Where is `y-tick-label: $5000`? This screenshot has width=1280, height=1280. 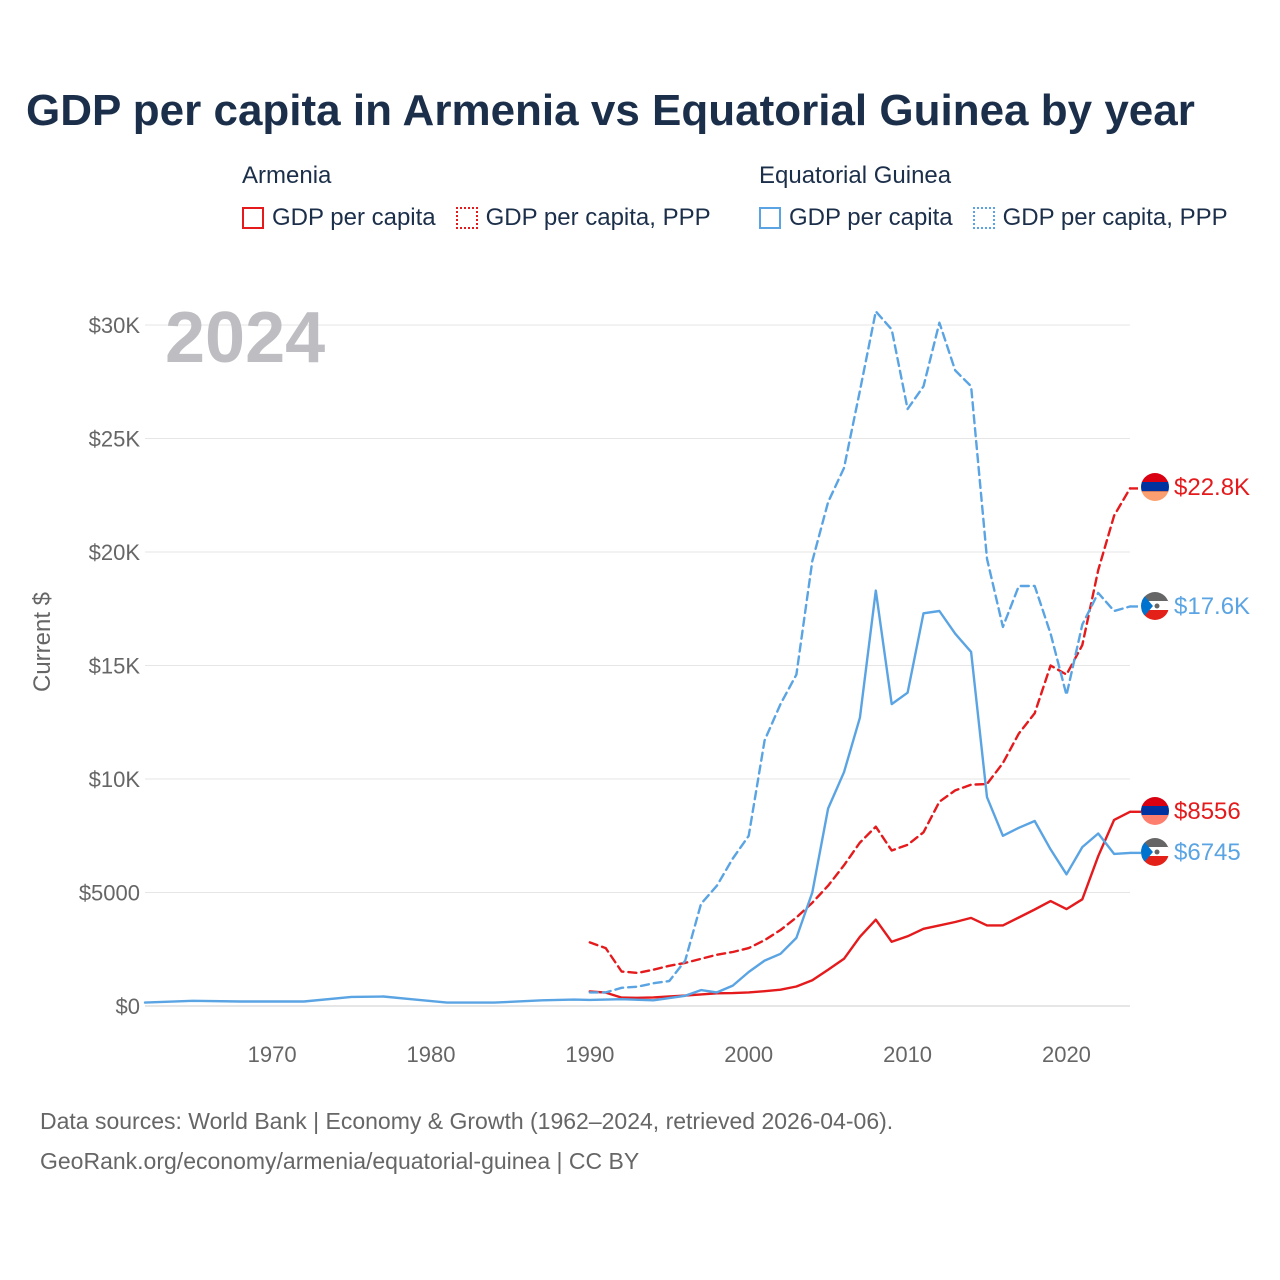 y-tick-label: $5000 is located at coordinates (109, 893).